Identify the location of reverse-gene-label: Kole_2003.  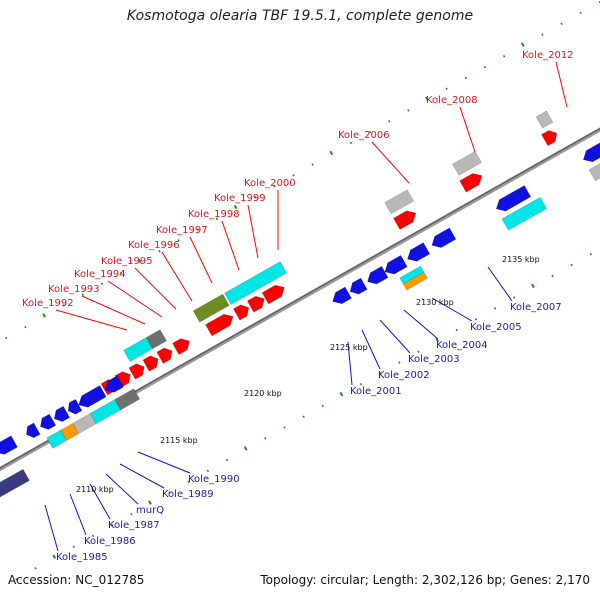
(434, 359).